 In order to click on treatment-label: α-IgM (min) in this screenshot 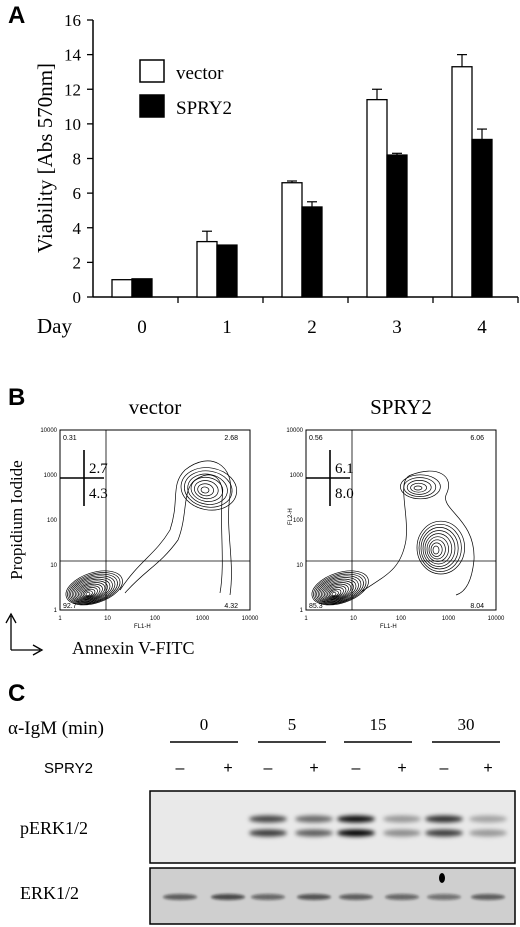, I will do `click(56, 728)`.